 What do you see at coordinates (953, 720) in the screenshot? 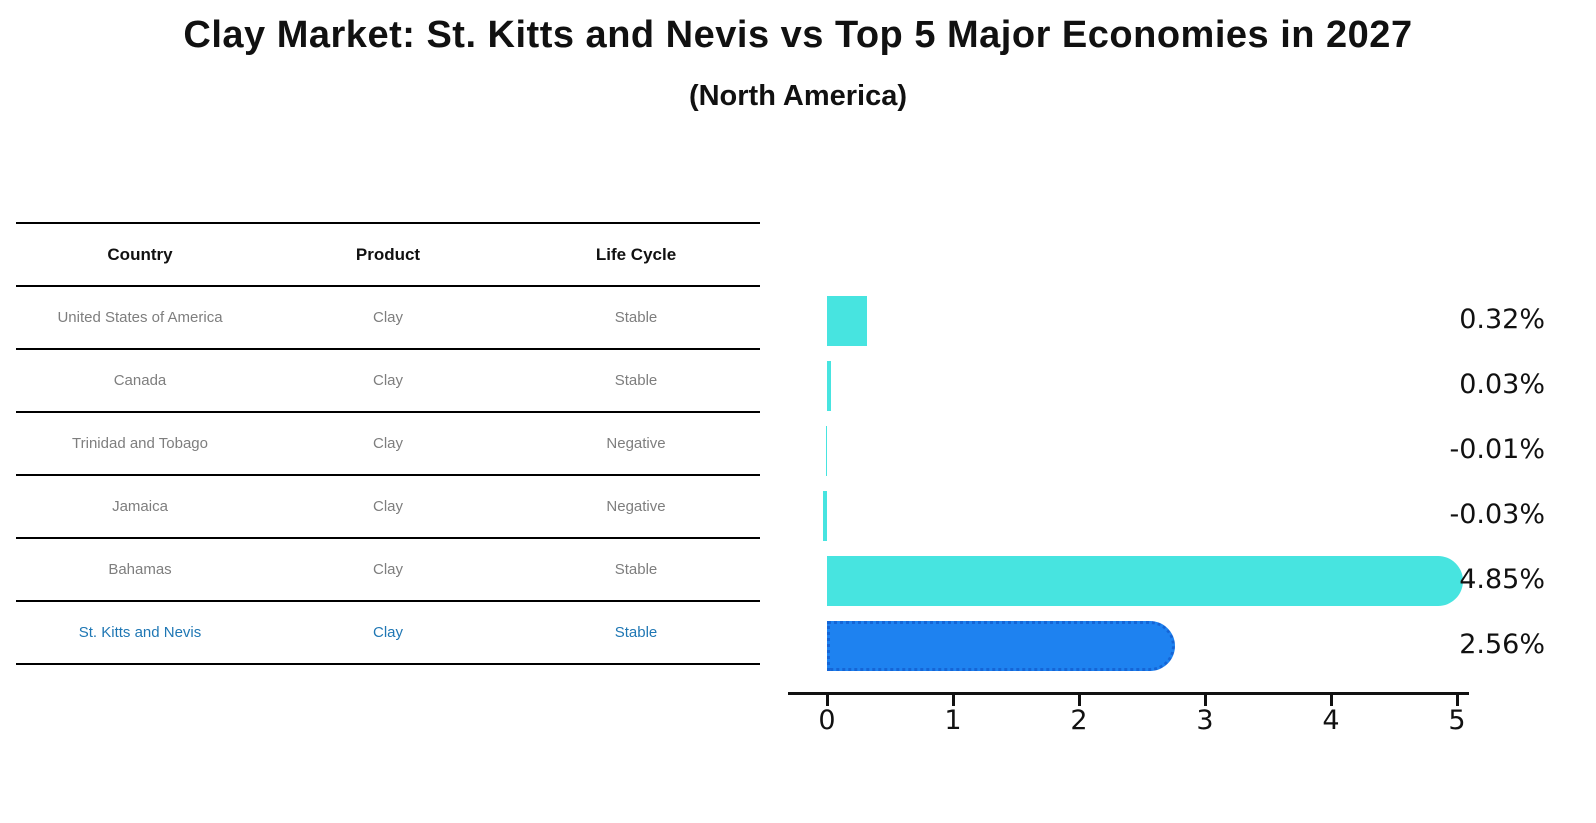
I see `x-axis-tick-label: 1` at bounding box center [953, 720].